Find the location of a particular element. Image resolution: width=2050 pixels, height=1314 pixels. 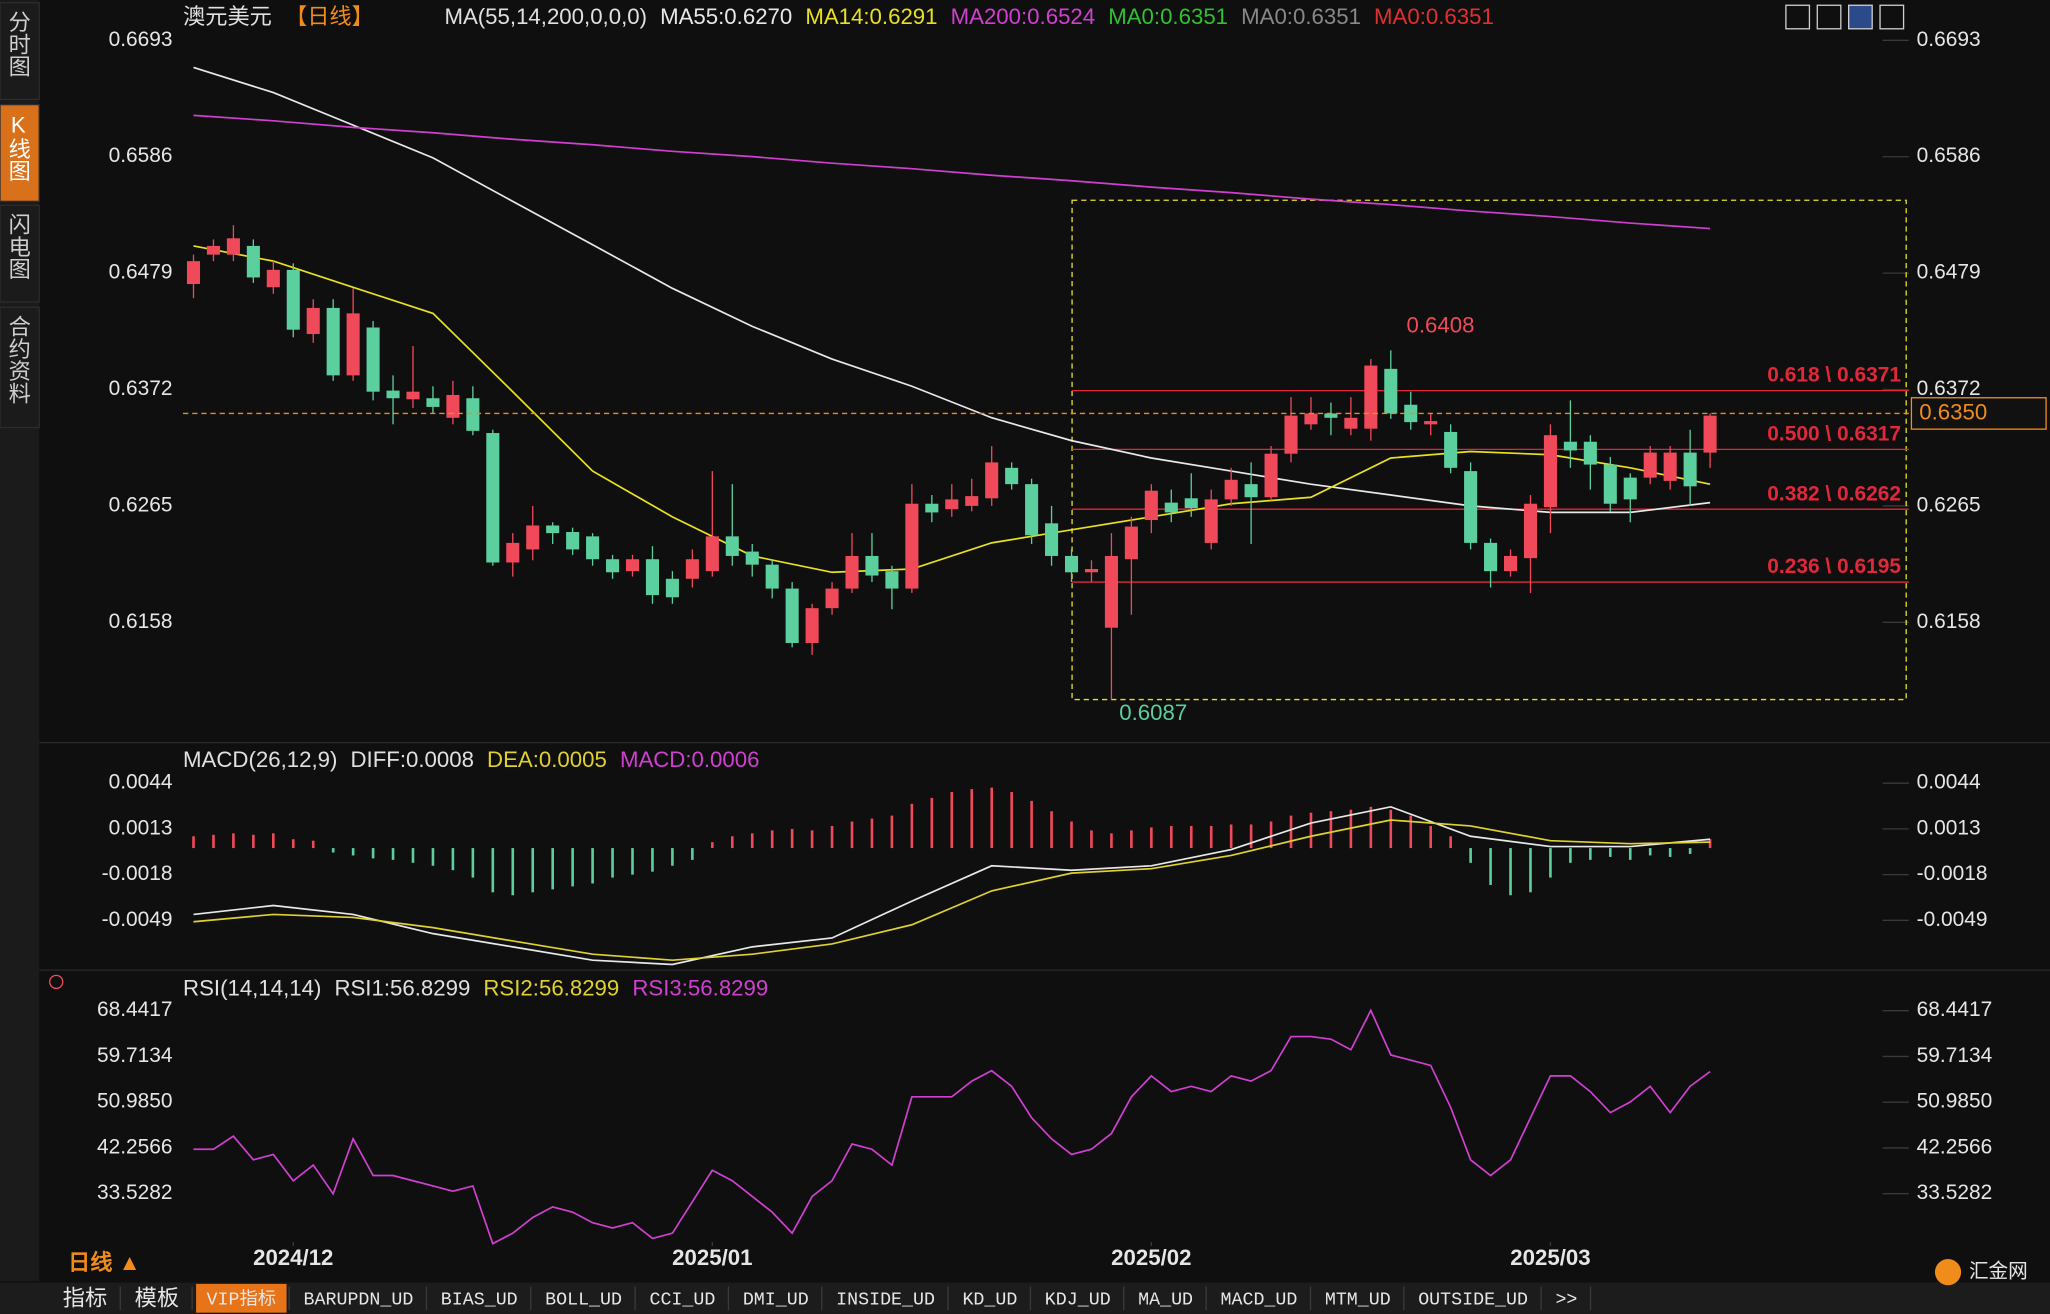

legend-item: RSI(14,14,14) is located at coordinates (252, 988).